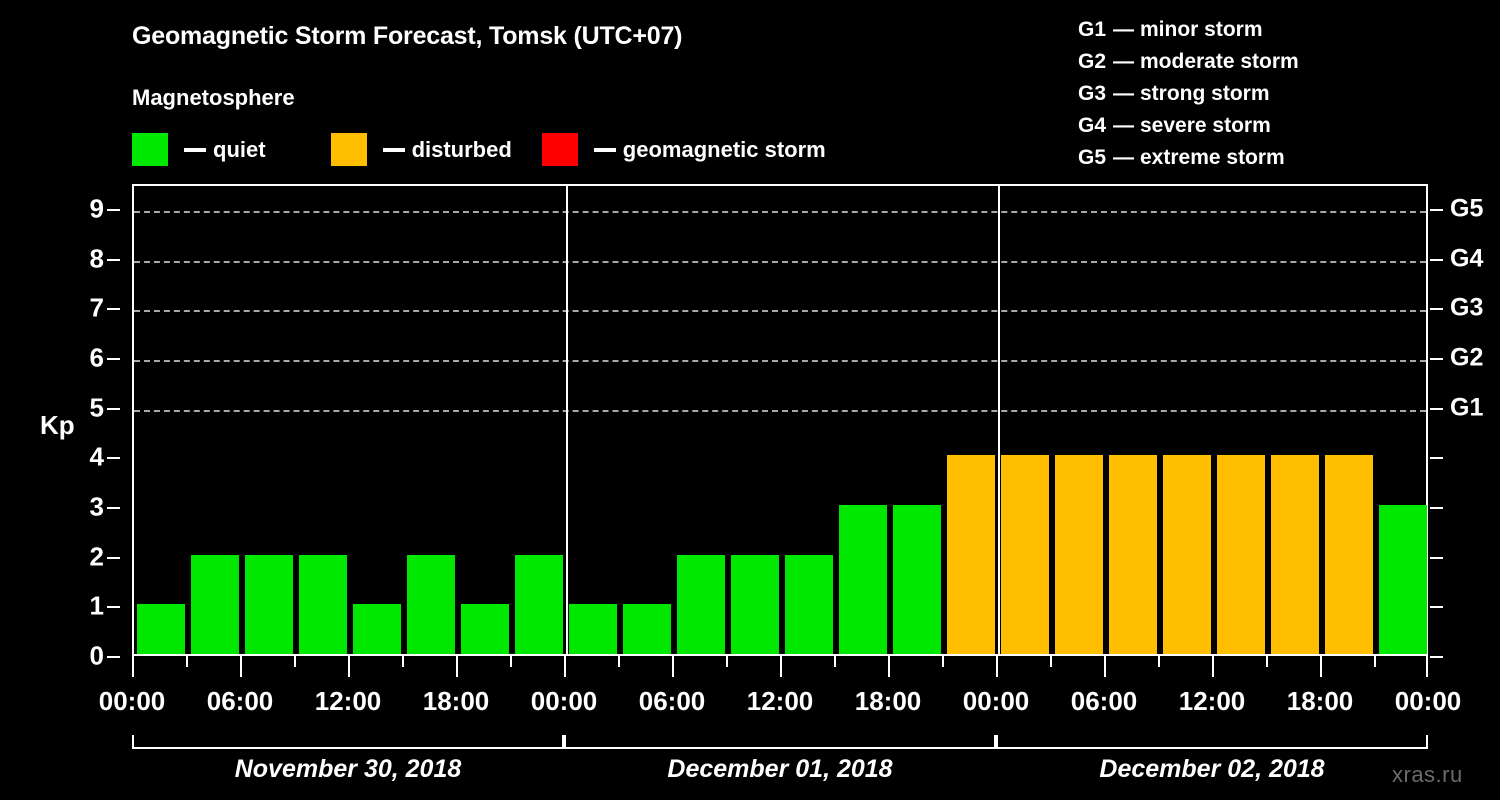  Describe the element at coordinates (1092, 125) in the screenshot. I see `g-legend-code: G4` at that location.